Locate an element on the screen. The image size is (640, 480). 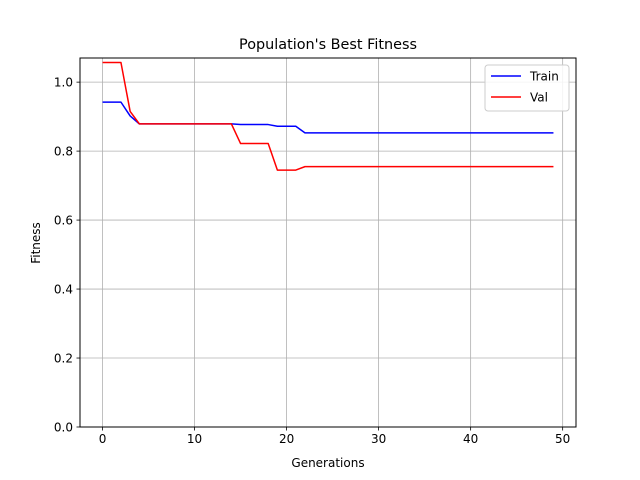
y-axis-ticks: 0.0 0.2 0.4 0.6 0.8 1.0 is located at coordinates (67, 255).